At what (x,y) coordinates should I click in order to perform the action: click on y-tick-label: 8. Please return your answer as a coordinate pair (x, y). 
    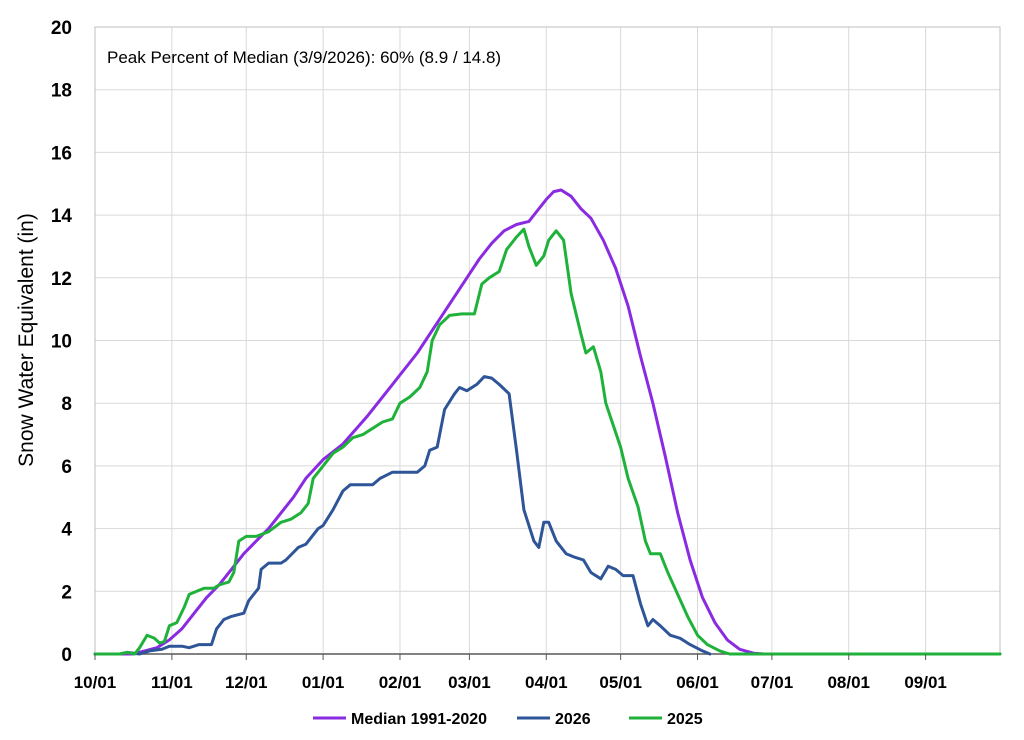
    Looking at the image, I should click on (66, 404).